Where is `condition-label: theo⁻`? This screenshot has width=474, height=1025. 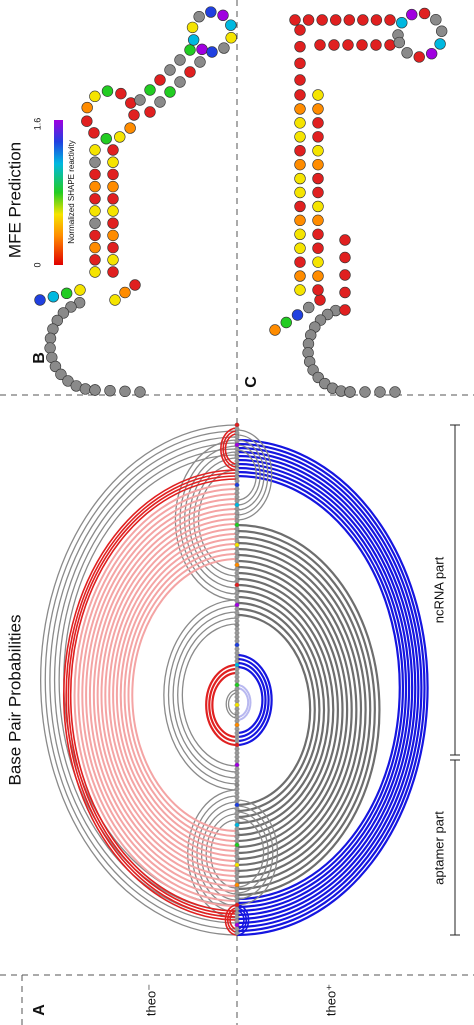 condition-label: theo⁻ is located at coordinates (150, 1000).